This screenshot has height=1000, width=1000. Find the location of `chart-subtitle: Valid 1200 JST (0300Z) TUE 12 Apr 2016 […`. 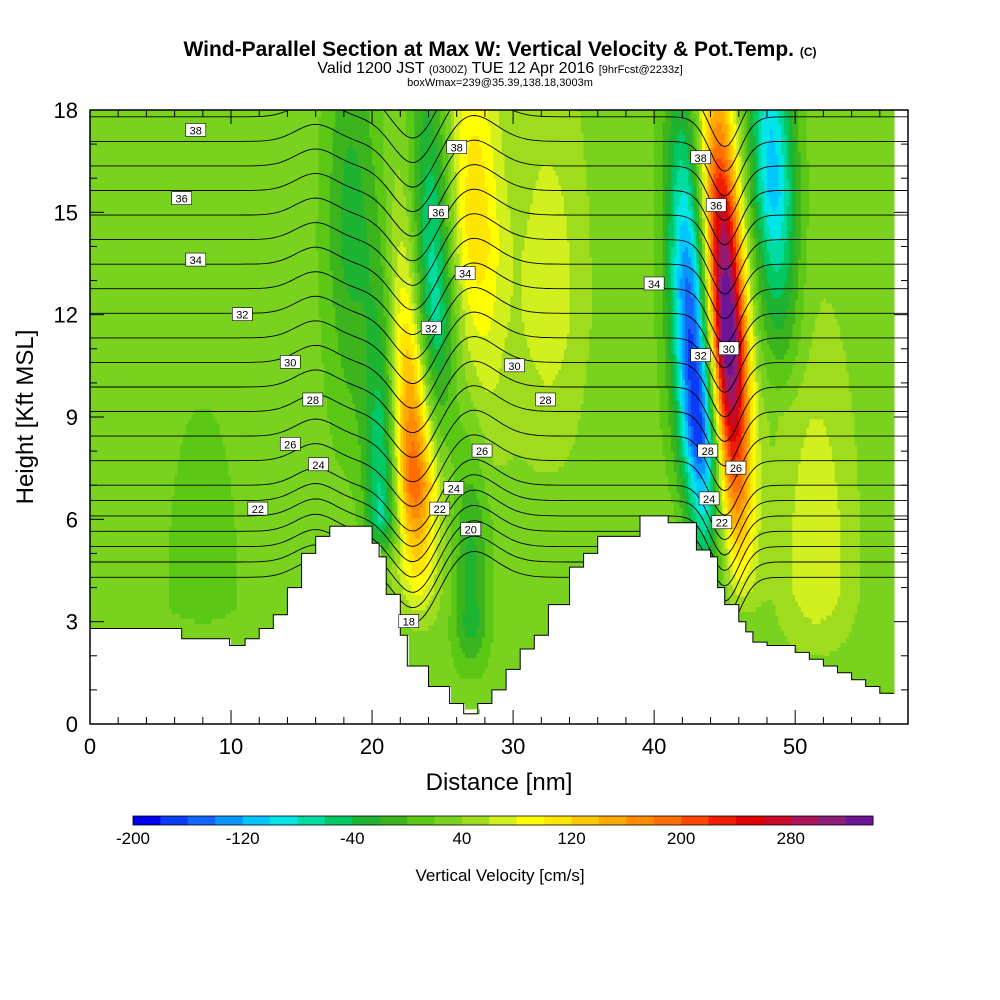

chart-subtitle: Valid 1200 JST (0300Z) TUE 12 Apr 2016 [… is located at coordinates (500, 69).